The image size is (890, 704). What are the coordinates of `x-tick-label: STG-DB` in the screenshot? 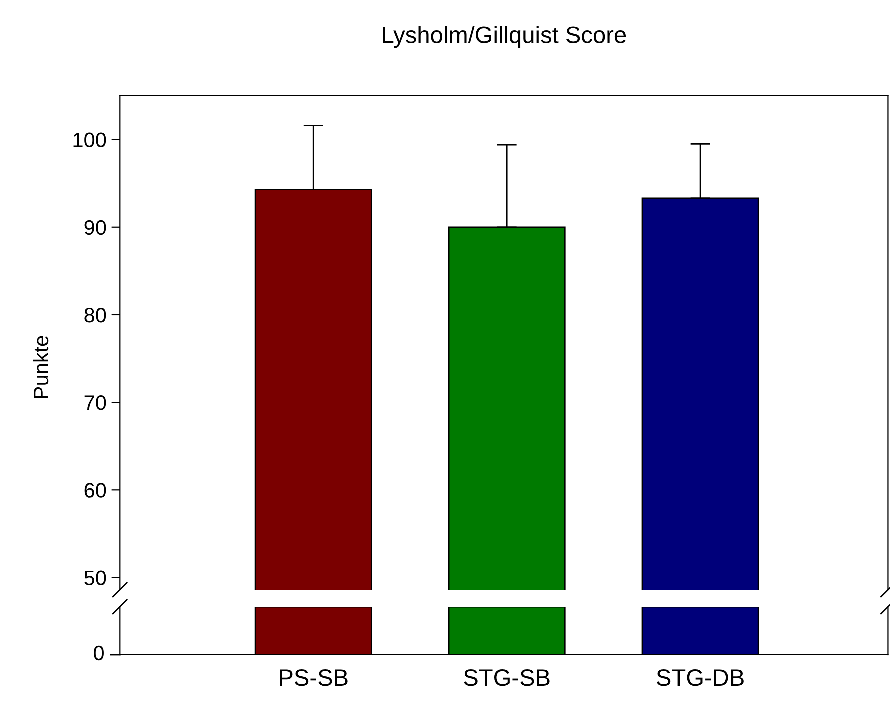 It's located at (700, 678).